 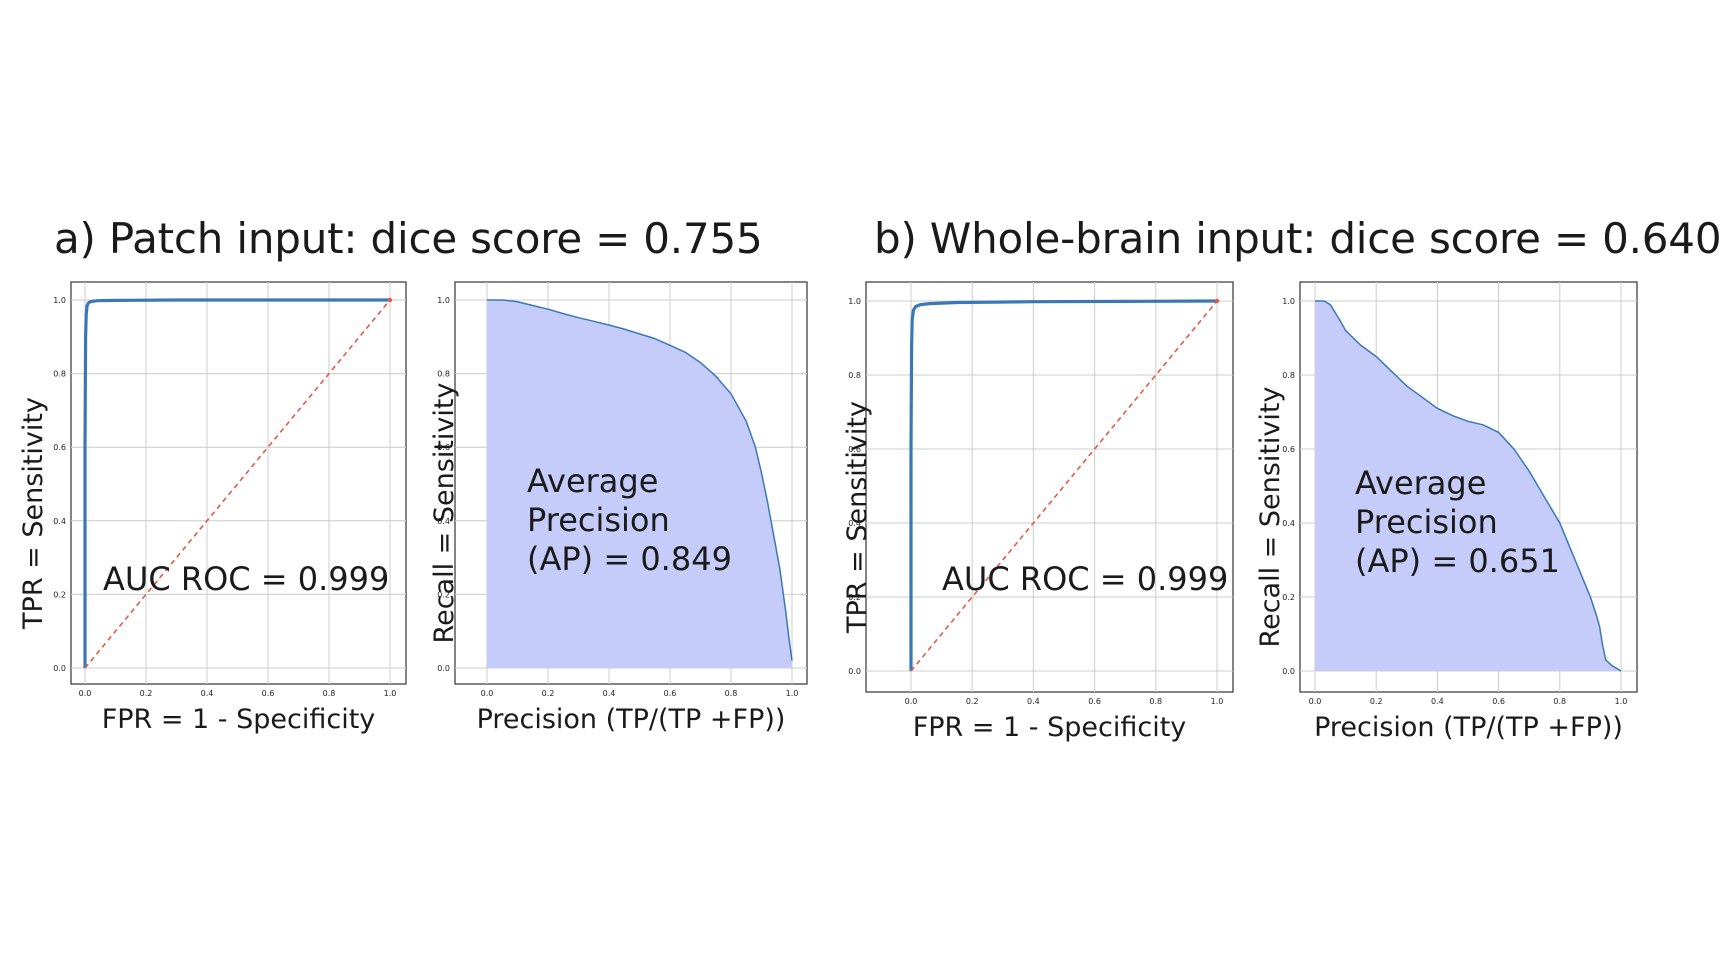 I want to click on roc-b-end-marker, so click(x=1217, y=301).